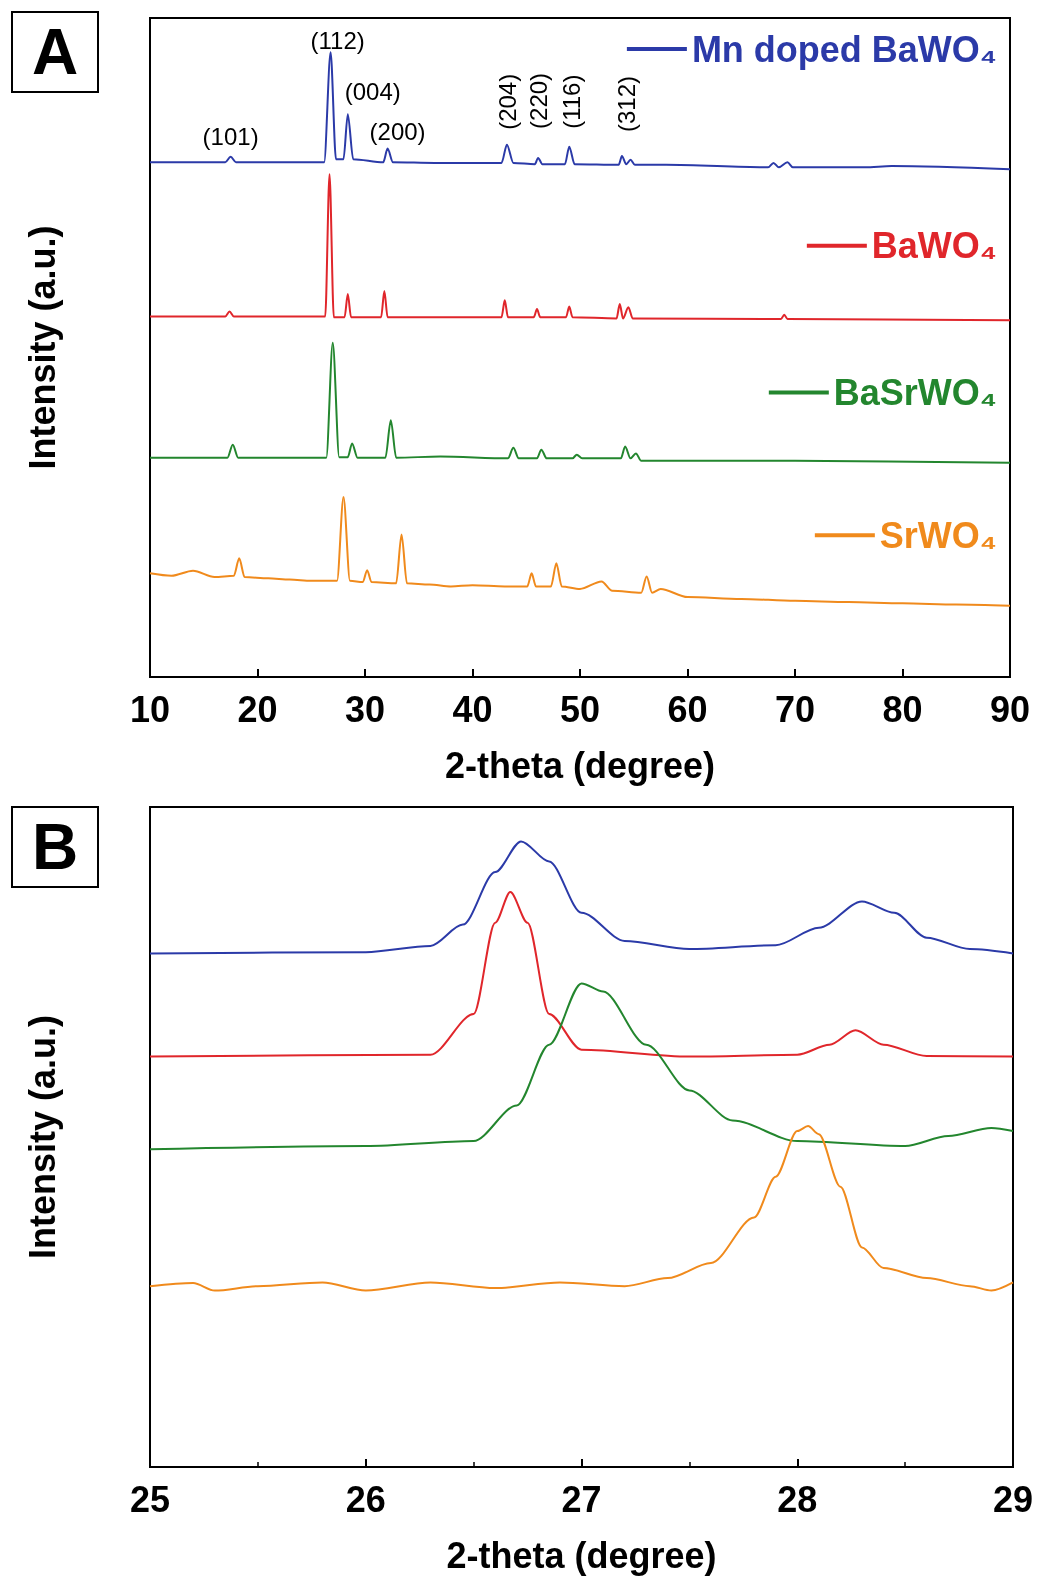  What do you see at coordinates (844, 49) in the screenshot?
I see `legend-label: Mn doped BaWO₄` at bounding box center [844, 49].